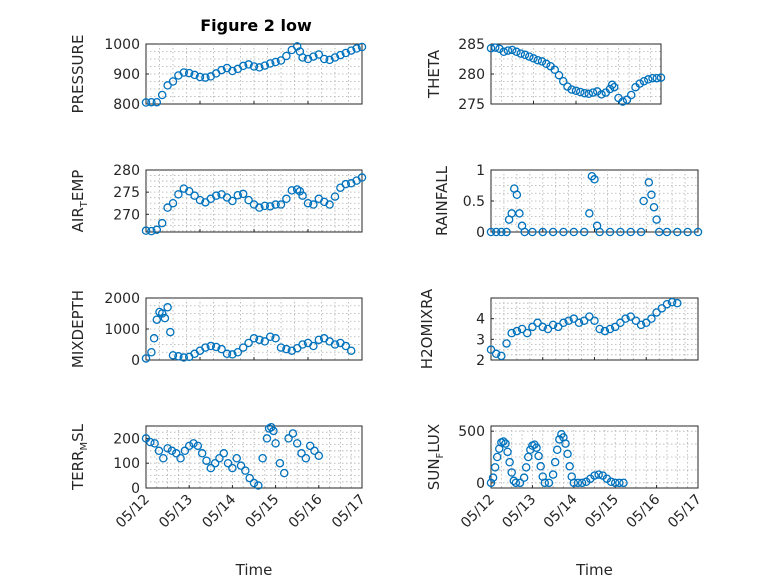 Image resolution: width=778 pixels, height=583 pixels. Describe the element at coordinates (519, 512) in the screenshot. I see `sun-flux-xtick-label: 05/13` at that location.